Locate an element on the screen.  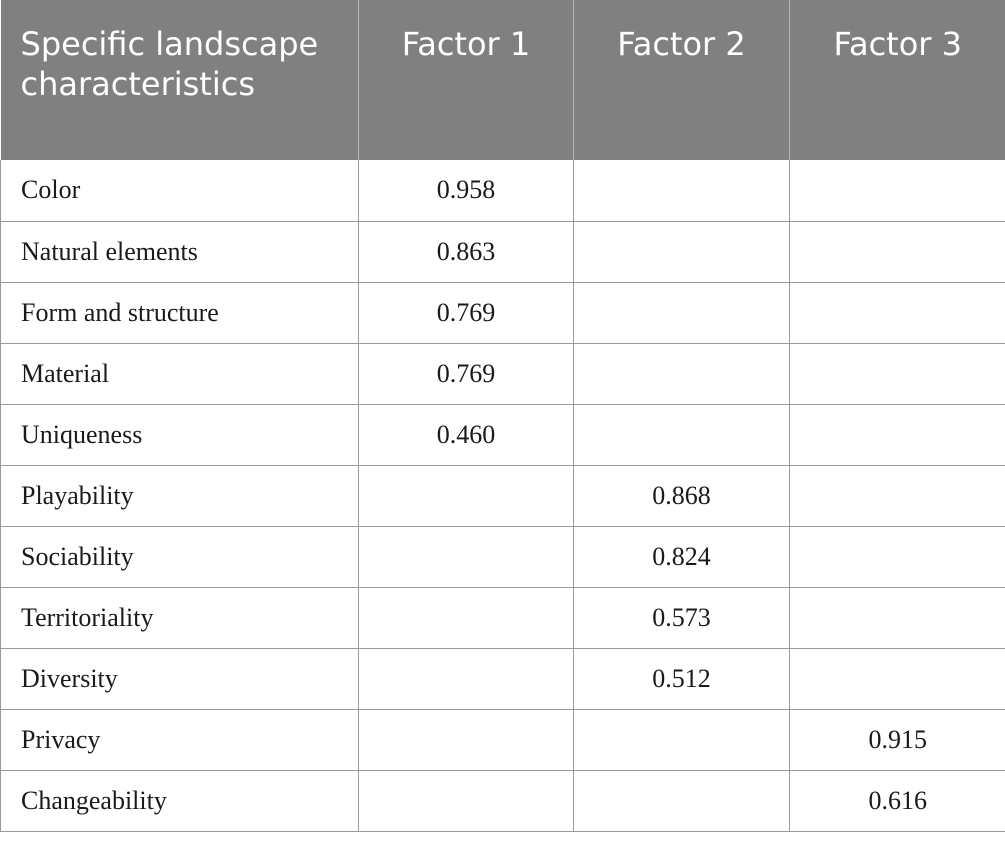
table-row: Material 0.769 is located at coordinates (502, 374).